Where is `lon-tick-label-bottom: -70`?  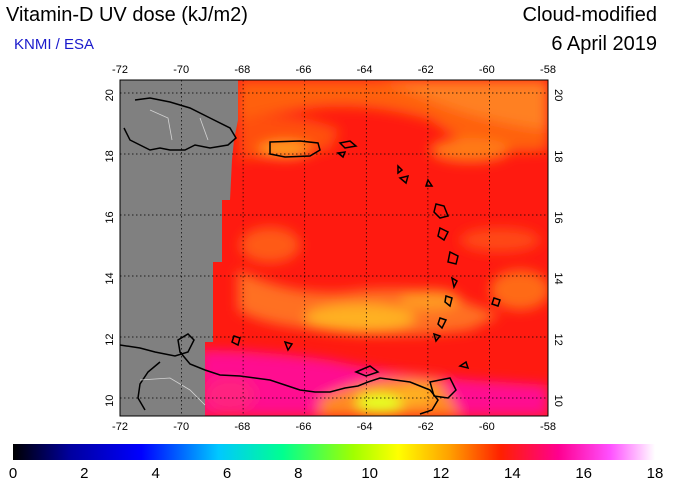
lon-tick-label-bottom: -70 is located at coordinates (181, 427).